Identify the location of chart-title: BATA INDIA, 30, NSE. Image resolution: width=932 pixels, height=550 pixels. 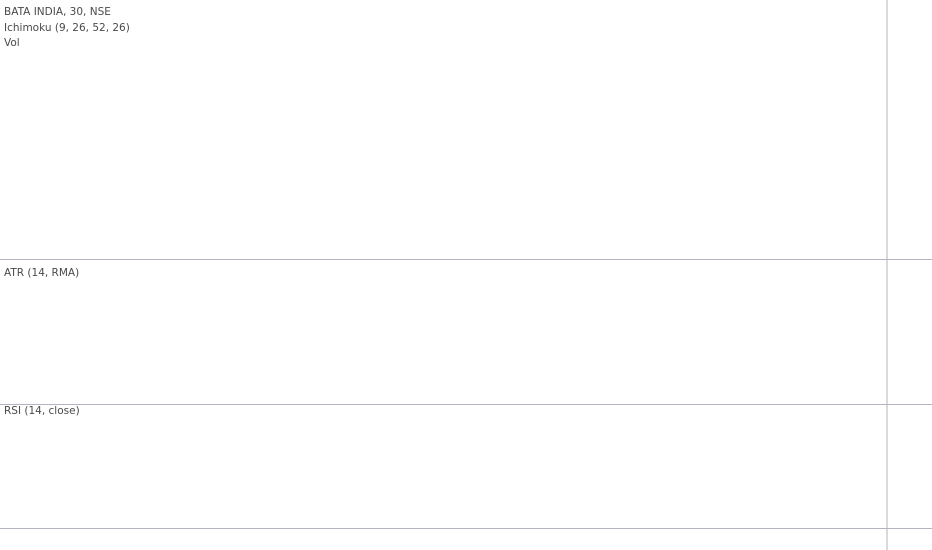
(57, 12).